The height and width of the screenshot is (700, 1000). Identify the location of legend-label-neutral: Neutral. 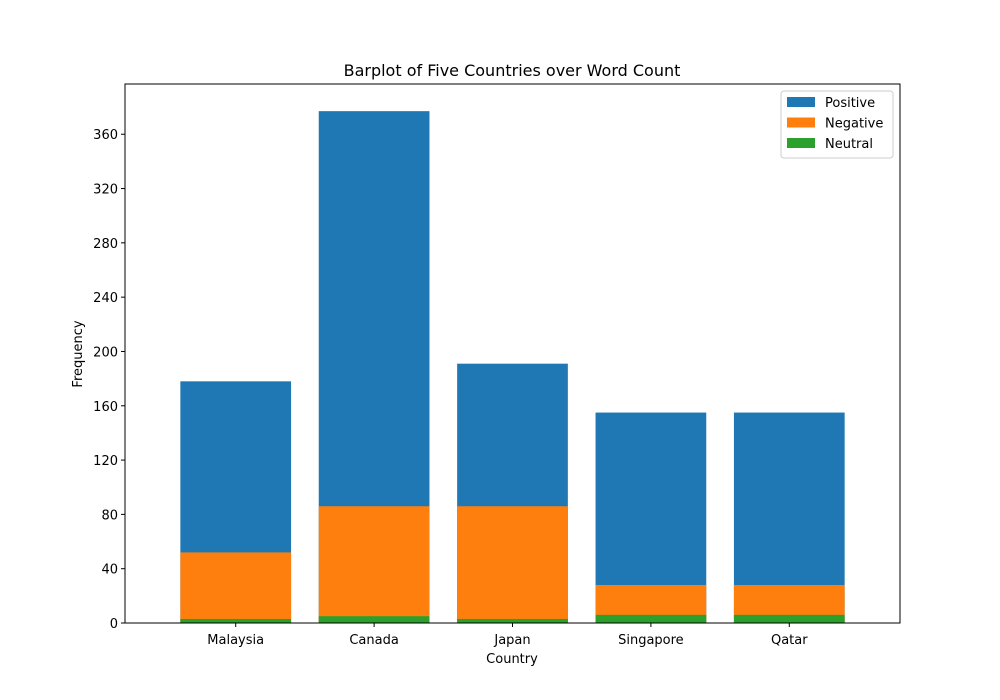
(849, 144).